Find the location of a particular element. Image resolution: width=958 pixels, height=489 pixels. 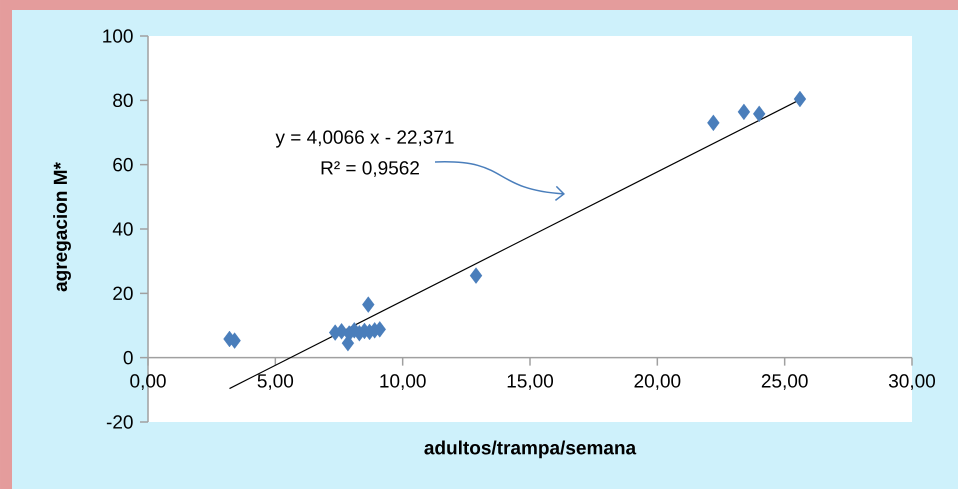

y-tick-label: 60 is located at coordinates (123, 165).